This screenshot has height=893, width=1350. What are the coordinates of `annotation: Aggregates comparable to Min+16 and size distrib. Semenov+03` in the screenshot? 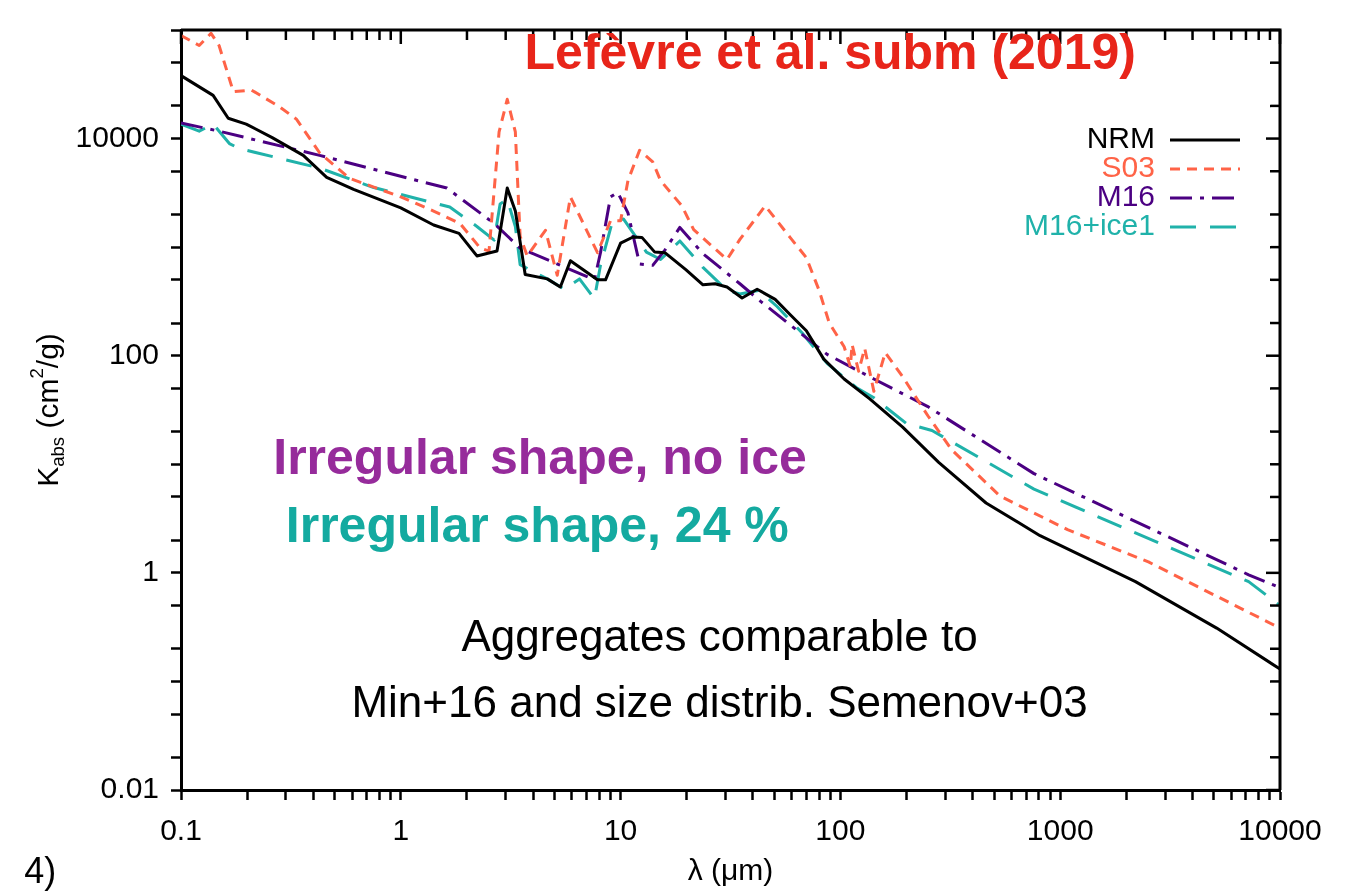 It's located at (719, 668).